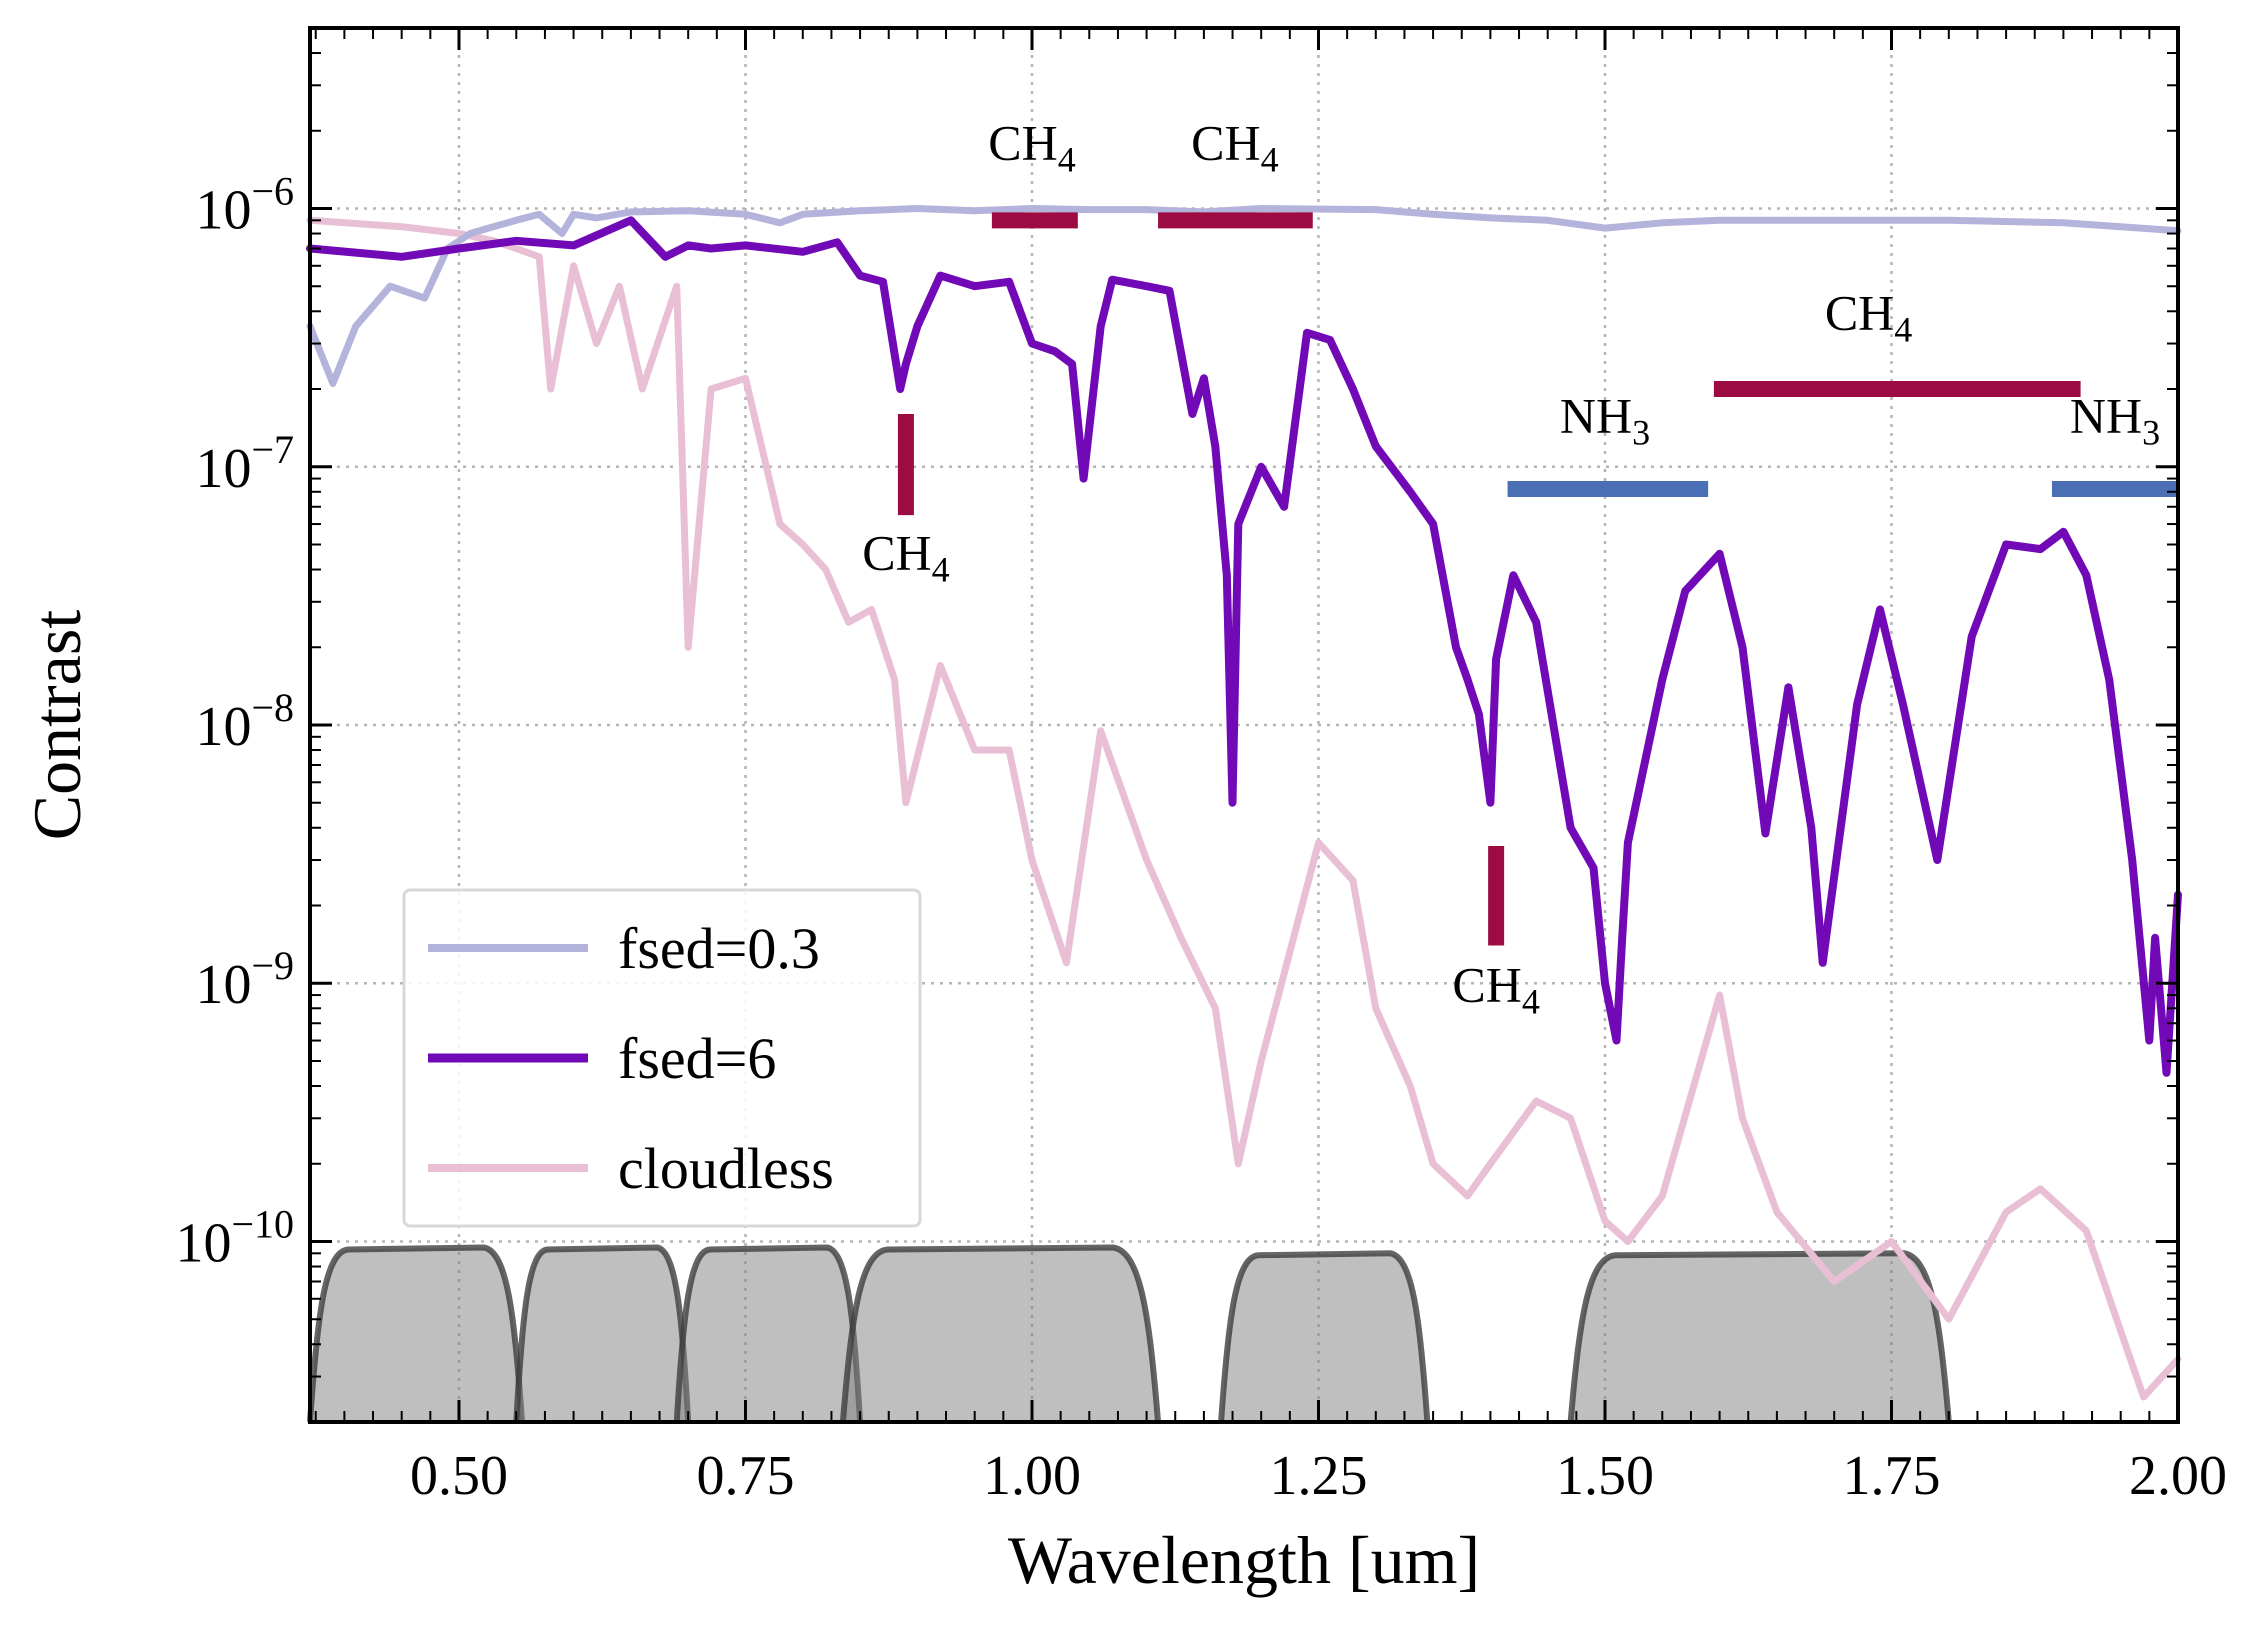 The width and height of the screenshot is (2266, 1628). I want to click on legend-box, so click(662, 1058).